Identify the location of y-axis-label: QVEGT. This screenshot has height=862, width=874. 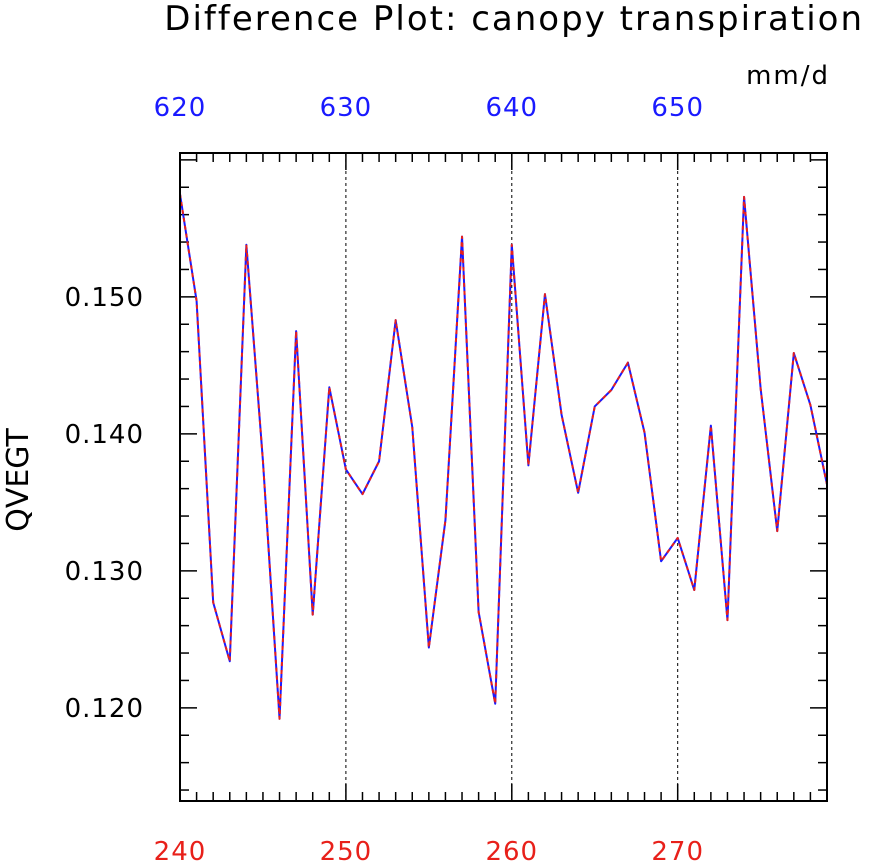
(18, 480).